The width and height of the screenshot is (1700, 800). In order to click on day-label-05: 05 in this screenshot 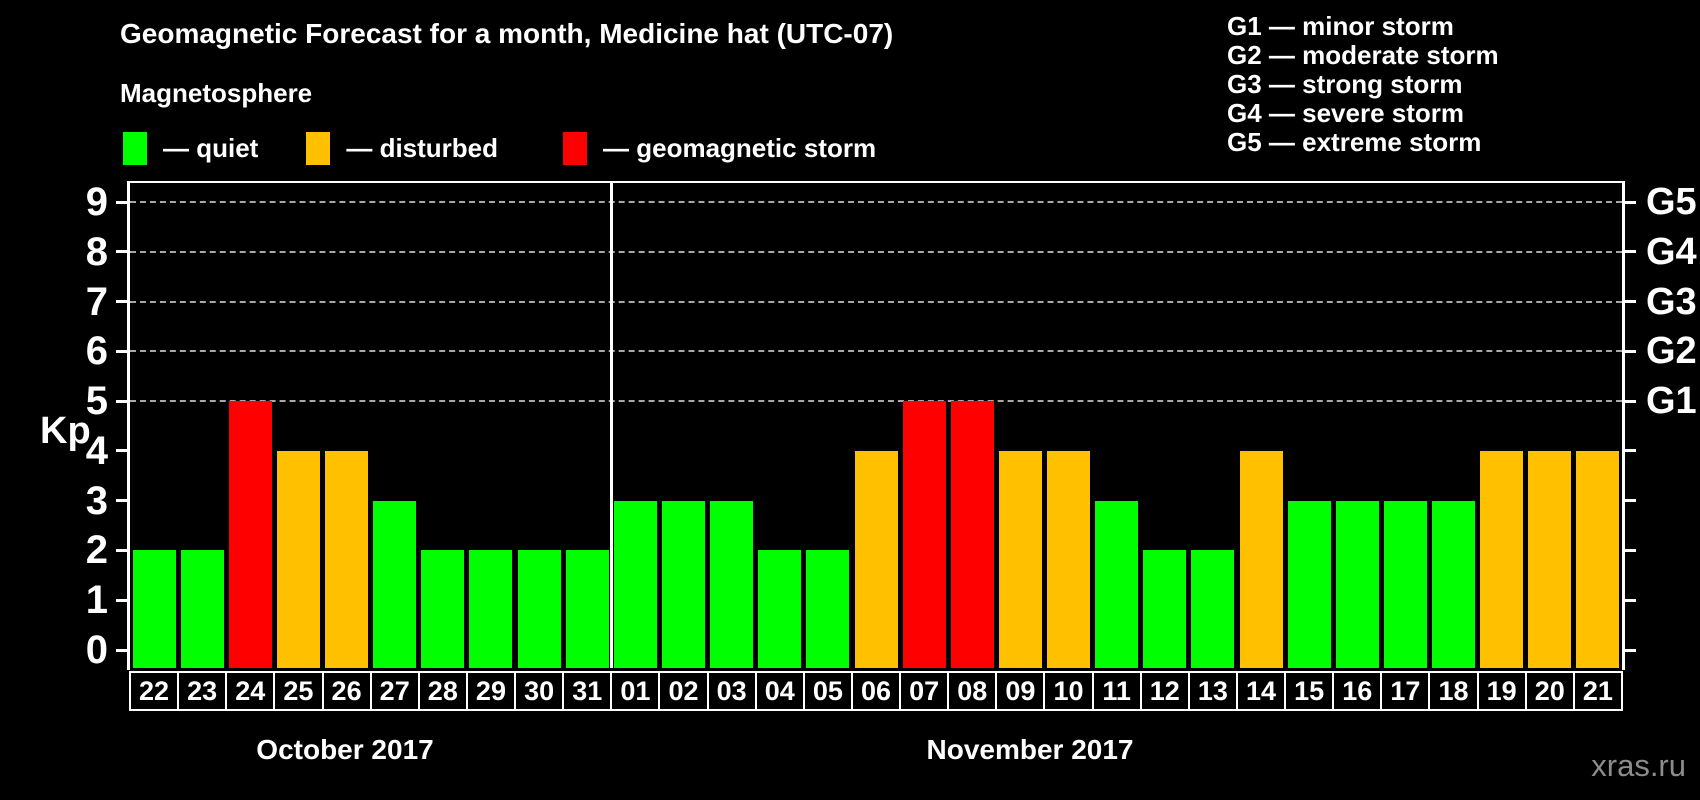, I will do `click(827, 691)`.